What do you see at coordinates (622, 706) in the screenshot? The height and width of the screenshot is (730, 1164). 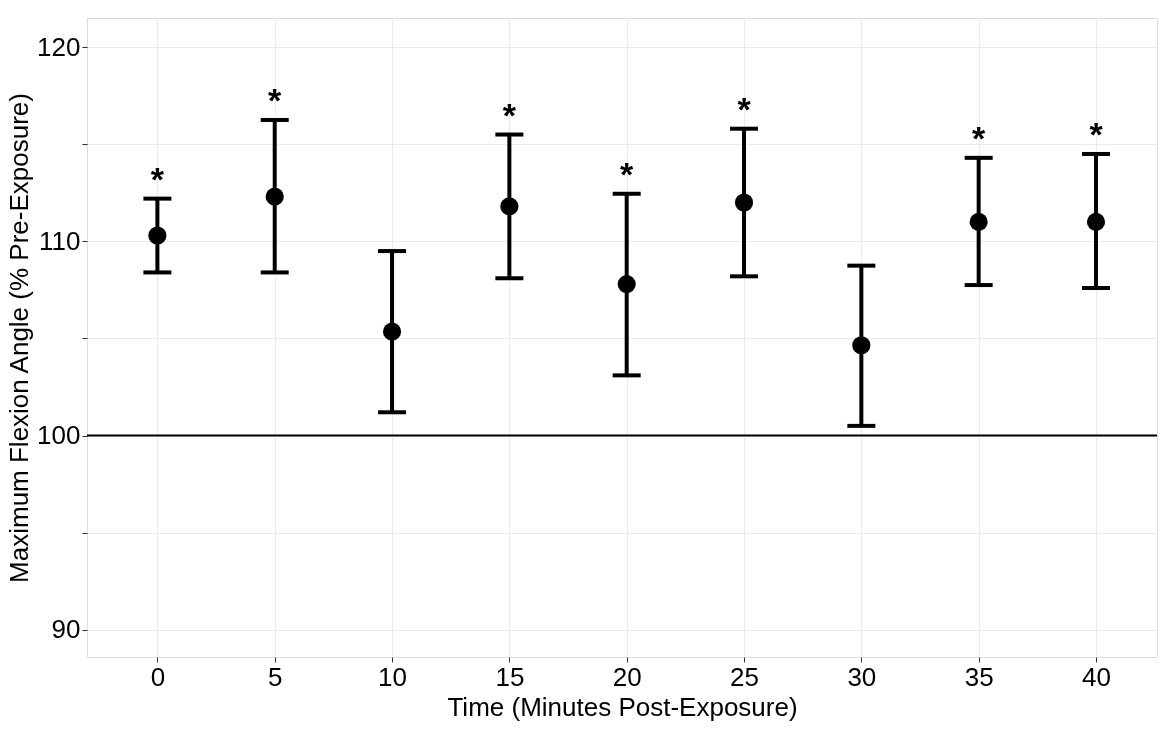 I see `x-axis-title: Time (Minutes Post-Exposure)` at bounding box center [622, 706].